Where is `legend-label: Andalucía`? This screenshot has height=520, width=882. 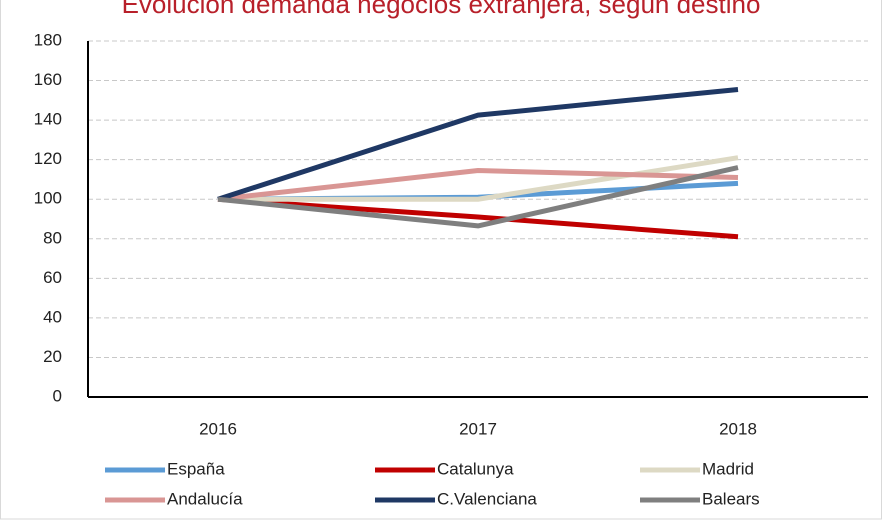
legend-label: Andalucía is located at coordinates (205, 498).